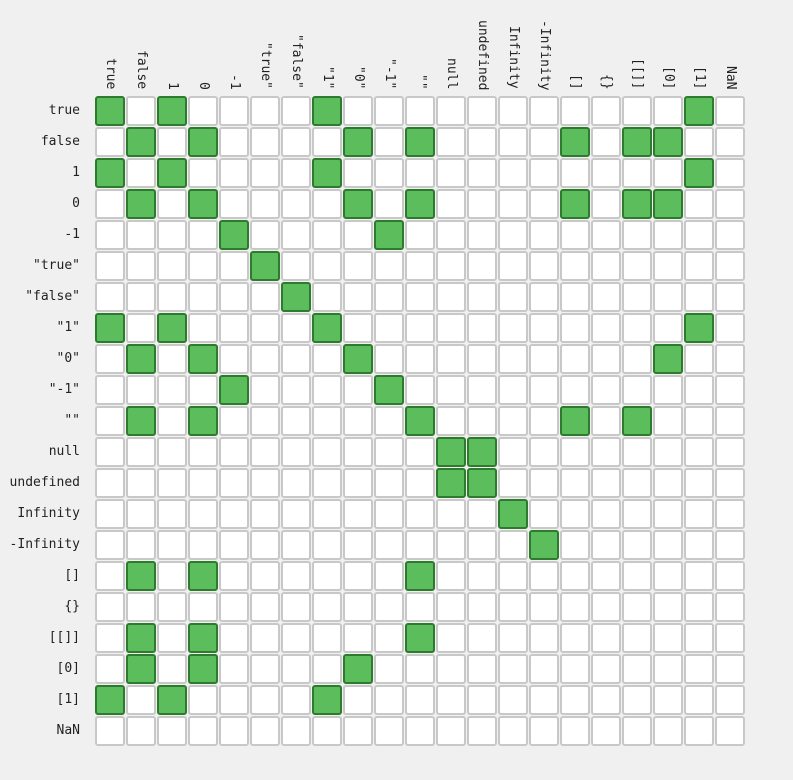  Describe the element at coordinates (420, 82) in the screenshot. I see `column-label: ""` at that location.